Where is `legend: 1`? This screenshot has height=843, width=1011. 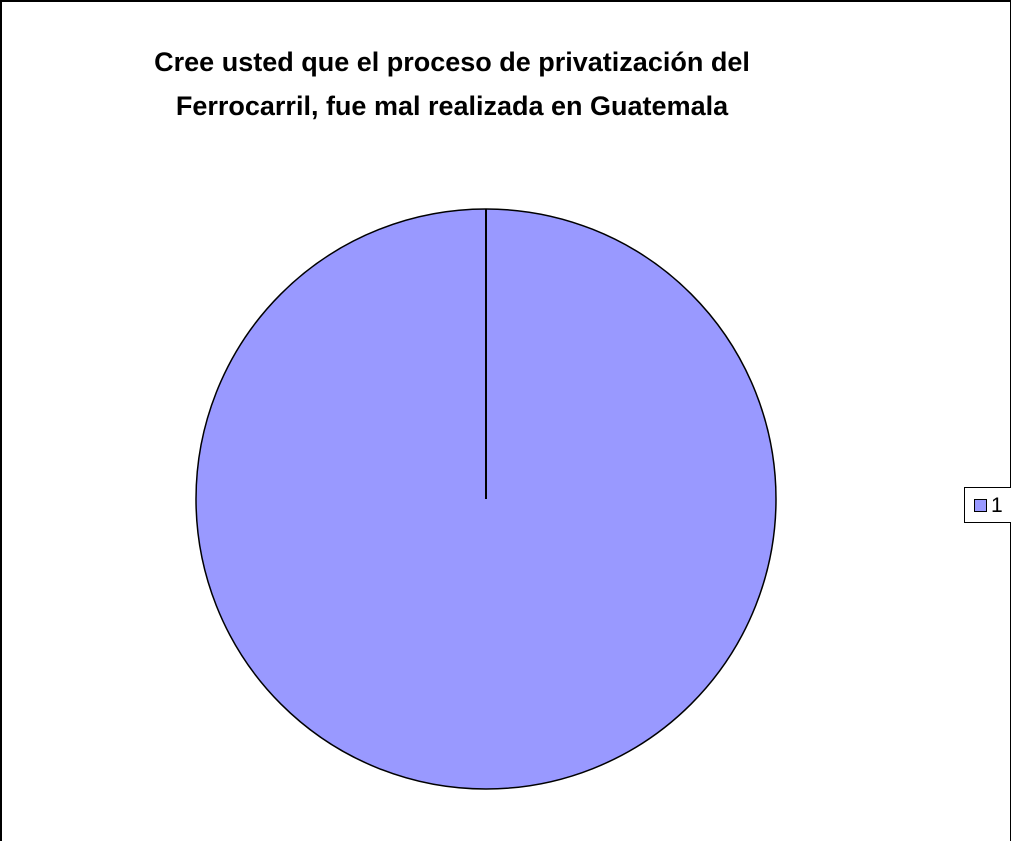
legend: 1 is located at coordinates (987, 505).